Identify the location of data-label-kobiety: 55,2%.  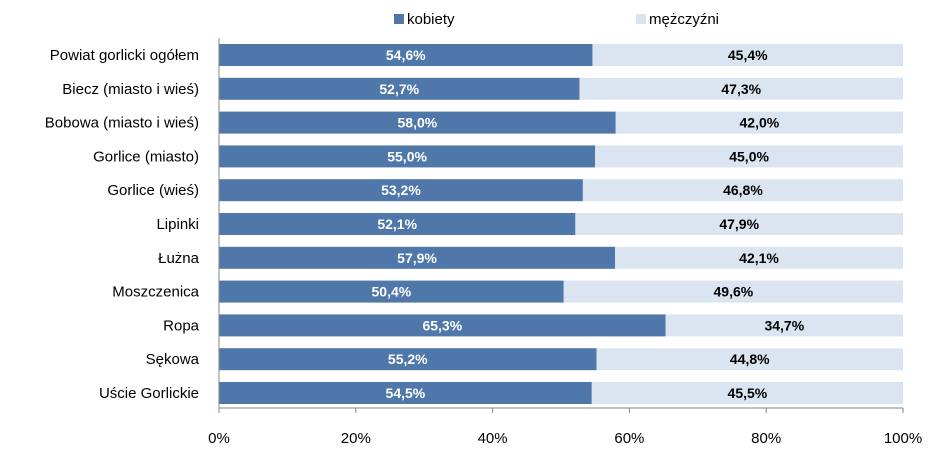
(408, 359).